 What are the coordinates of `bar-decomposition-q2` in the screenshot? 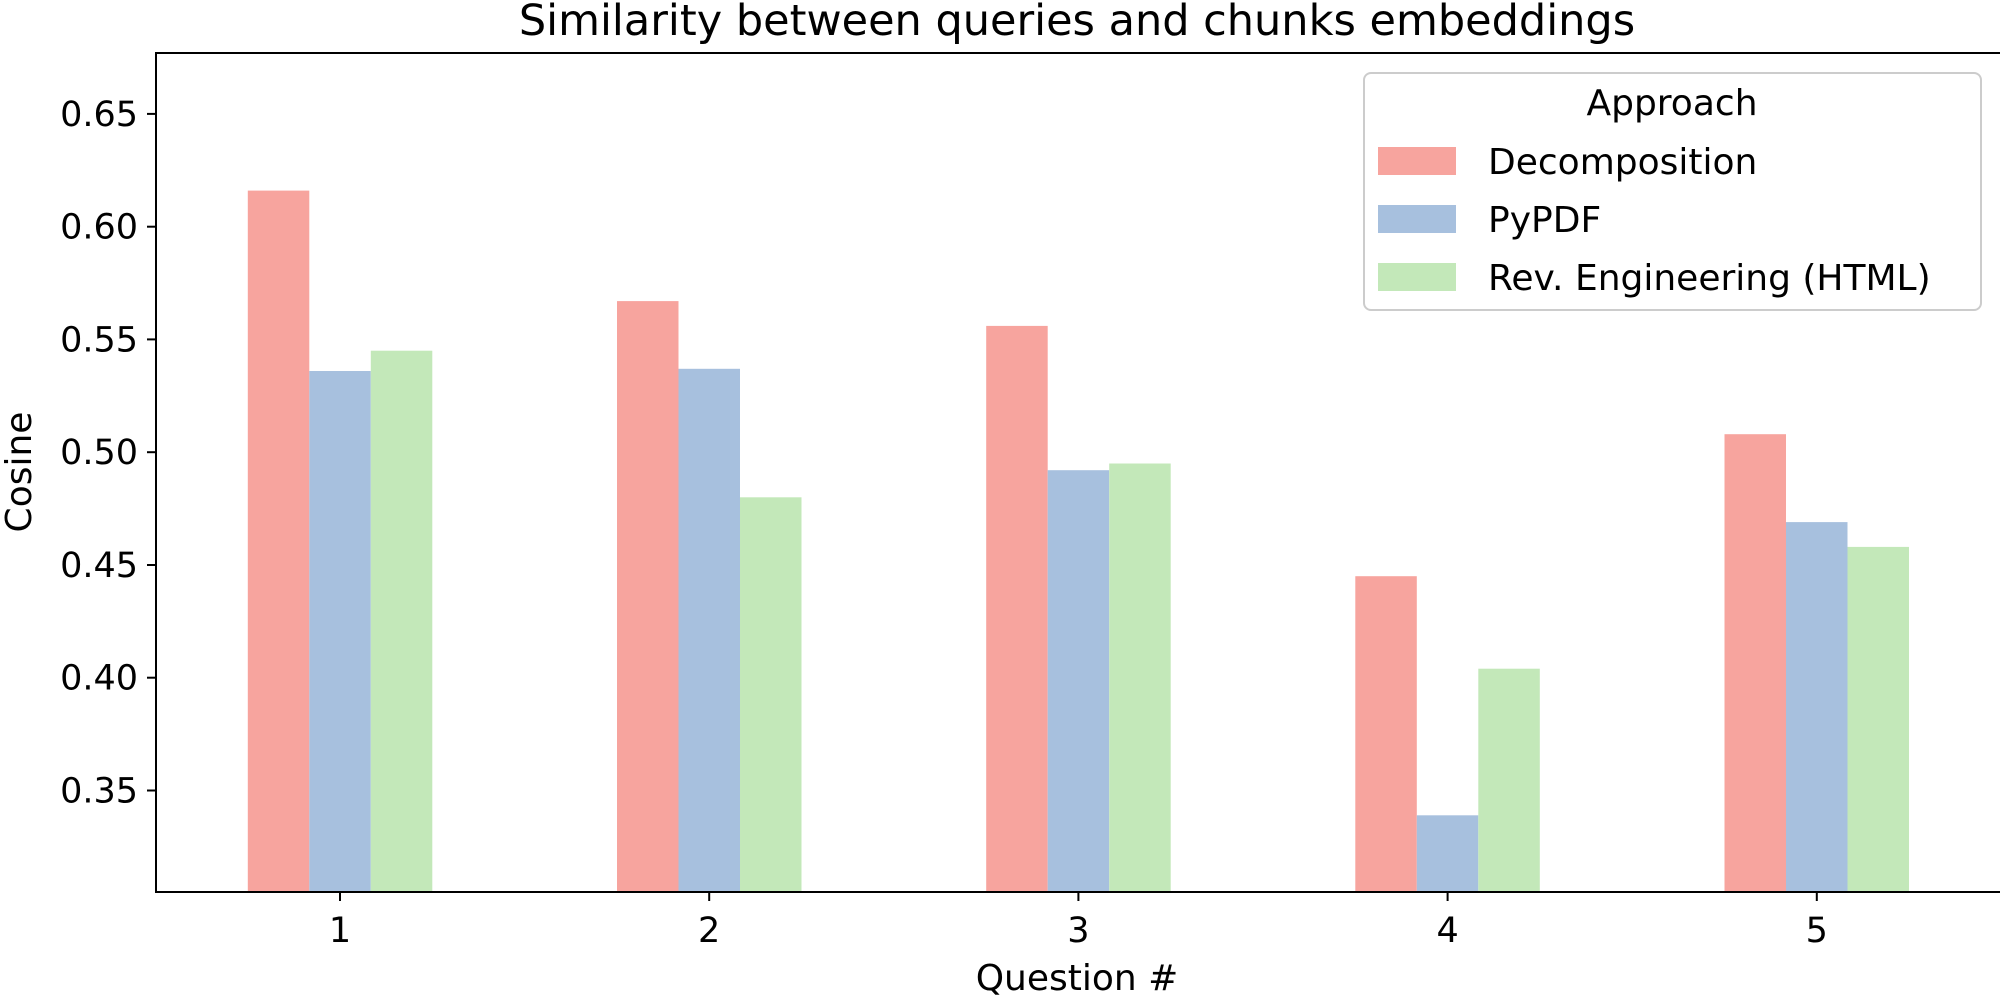 It's located at (648, 597).